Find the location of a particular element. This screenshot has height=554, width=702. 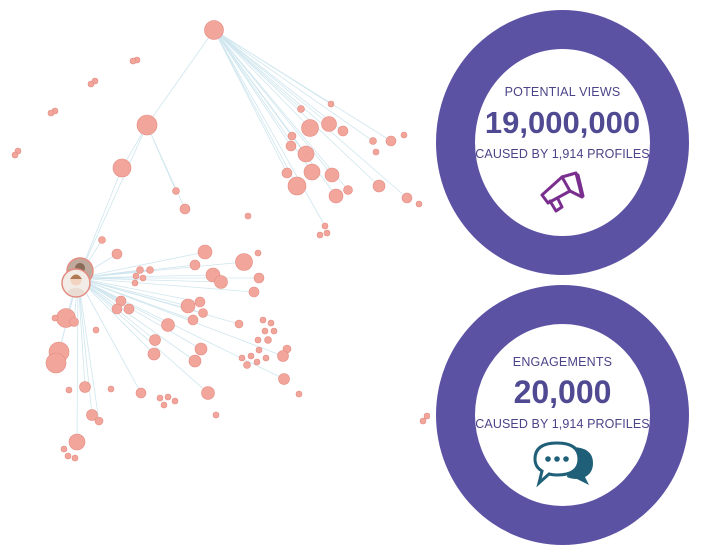

profile-avatar-nodes is located at coordinates (77, 278).